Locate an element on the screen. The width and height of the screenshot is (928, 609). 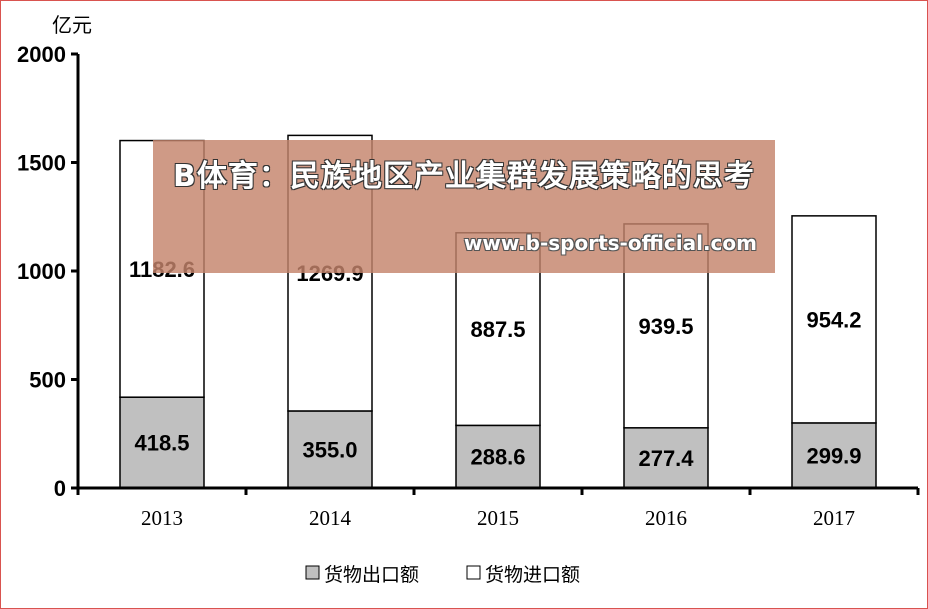
x-tick-label: 2015 is located at coordinates (498, 518).